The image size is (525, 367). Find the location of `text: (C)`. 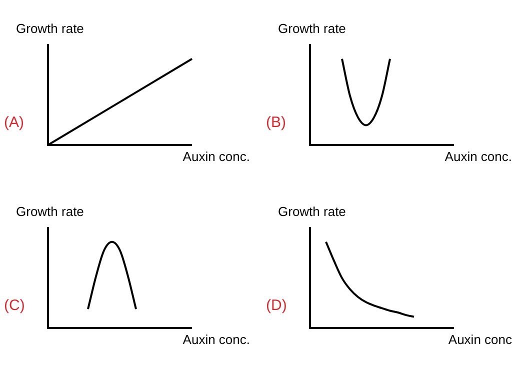

text: (C) is located at coordinates (14, 305).